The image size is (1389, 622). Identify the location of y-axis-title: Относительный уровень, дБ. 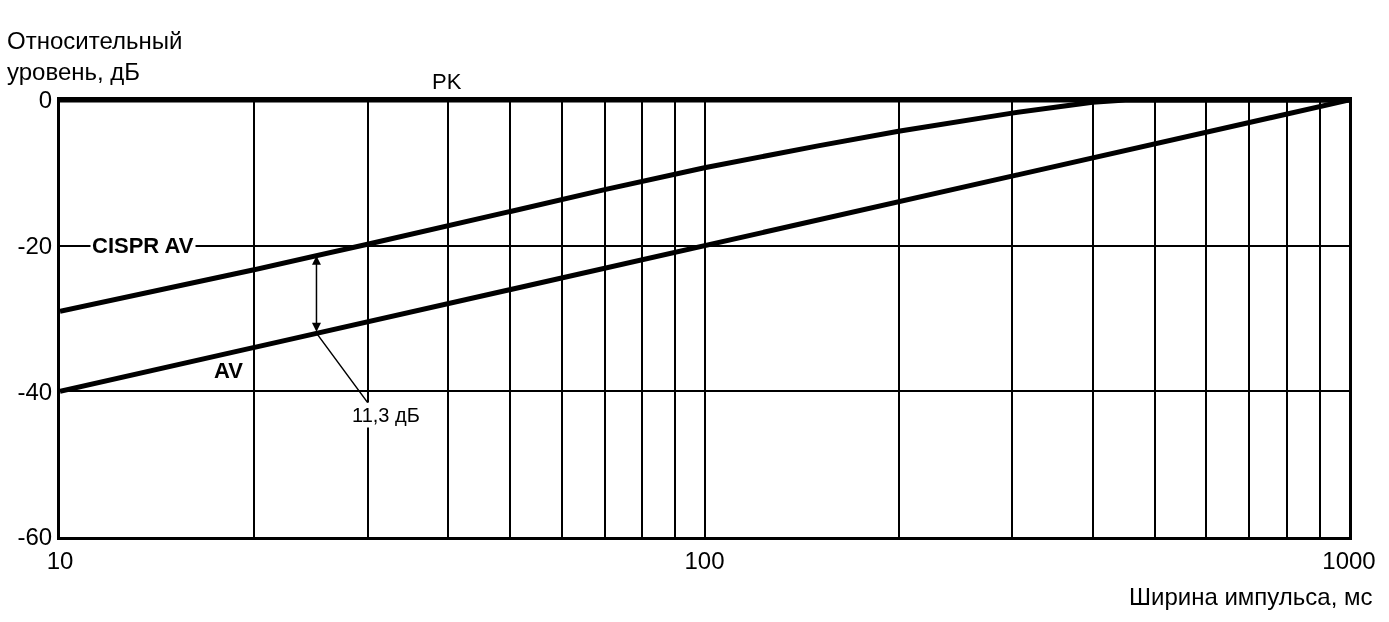
(95, 56).